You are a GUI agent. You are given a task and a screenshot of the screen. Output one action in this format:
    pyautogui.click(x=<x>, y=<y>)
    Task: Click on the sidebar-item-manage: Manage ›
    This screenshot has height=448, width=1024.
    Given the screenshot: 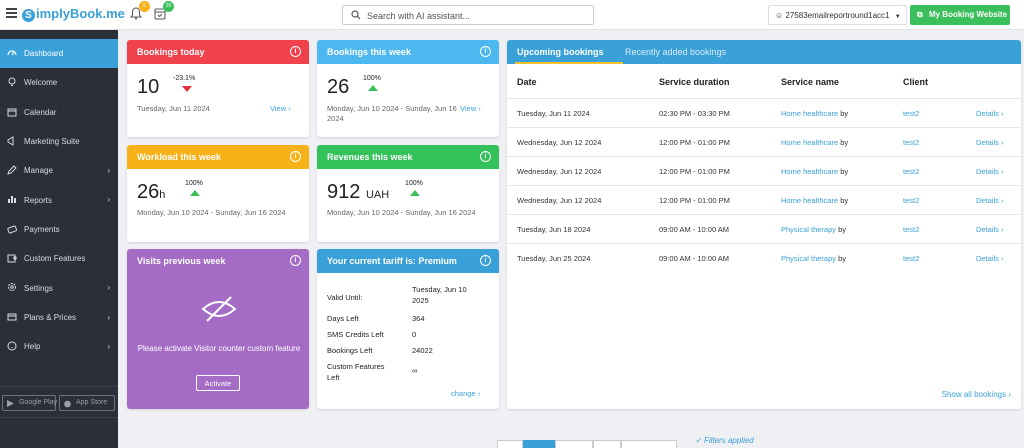 What is the action you would take?
    pyautogui.click(x=59, y=170)
    